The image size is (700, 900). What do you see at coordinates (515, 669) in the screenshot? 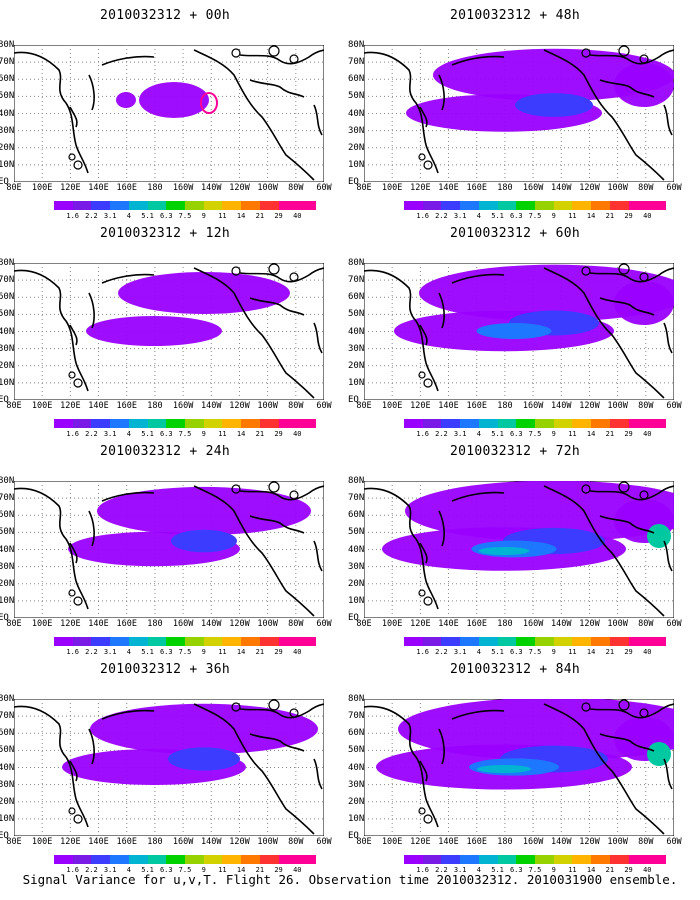
I see `panel-title: 2010032312 + 84h` at bounding box center [515, 669].